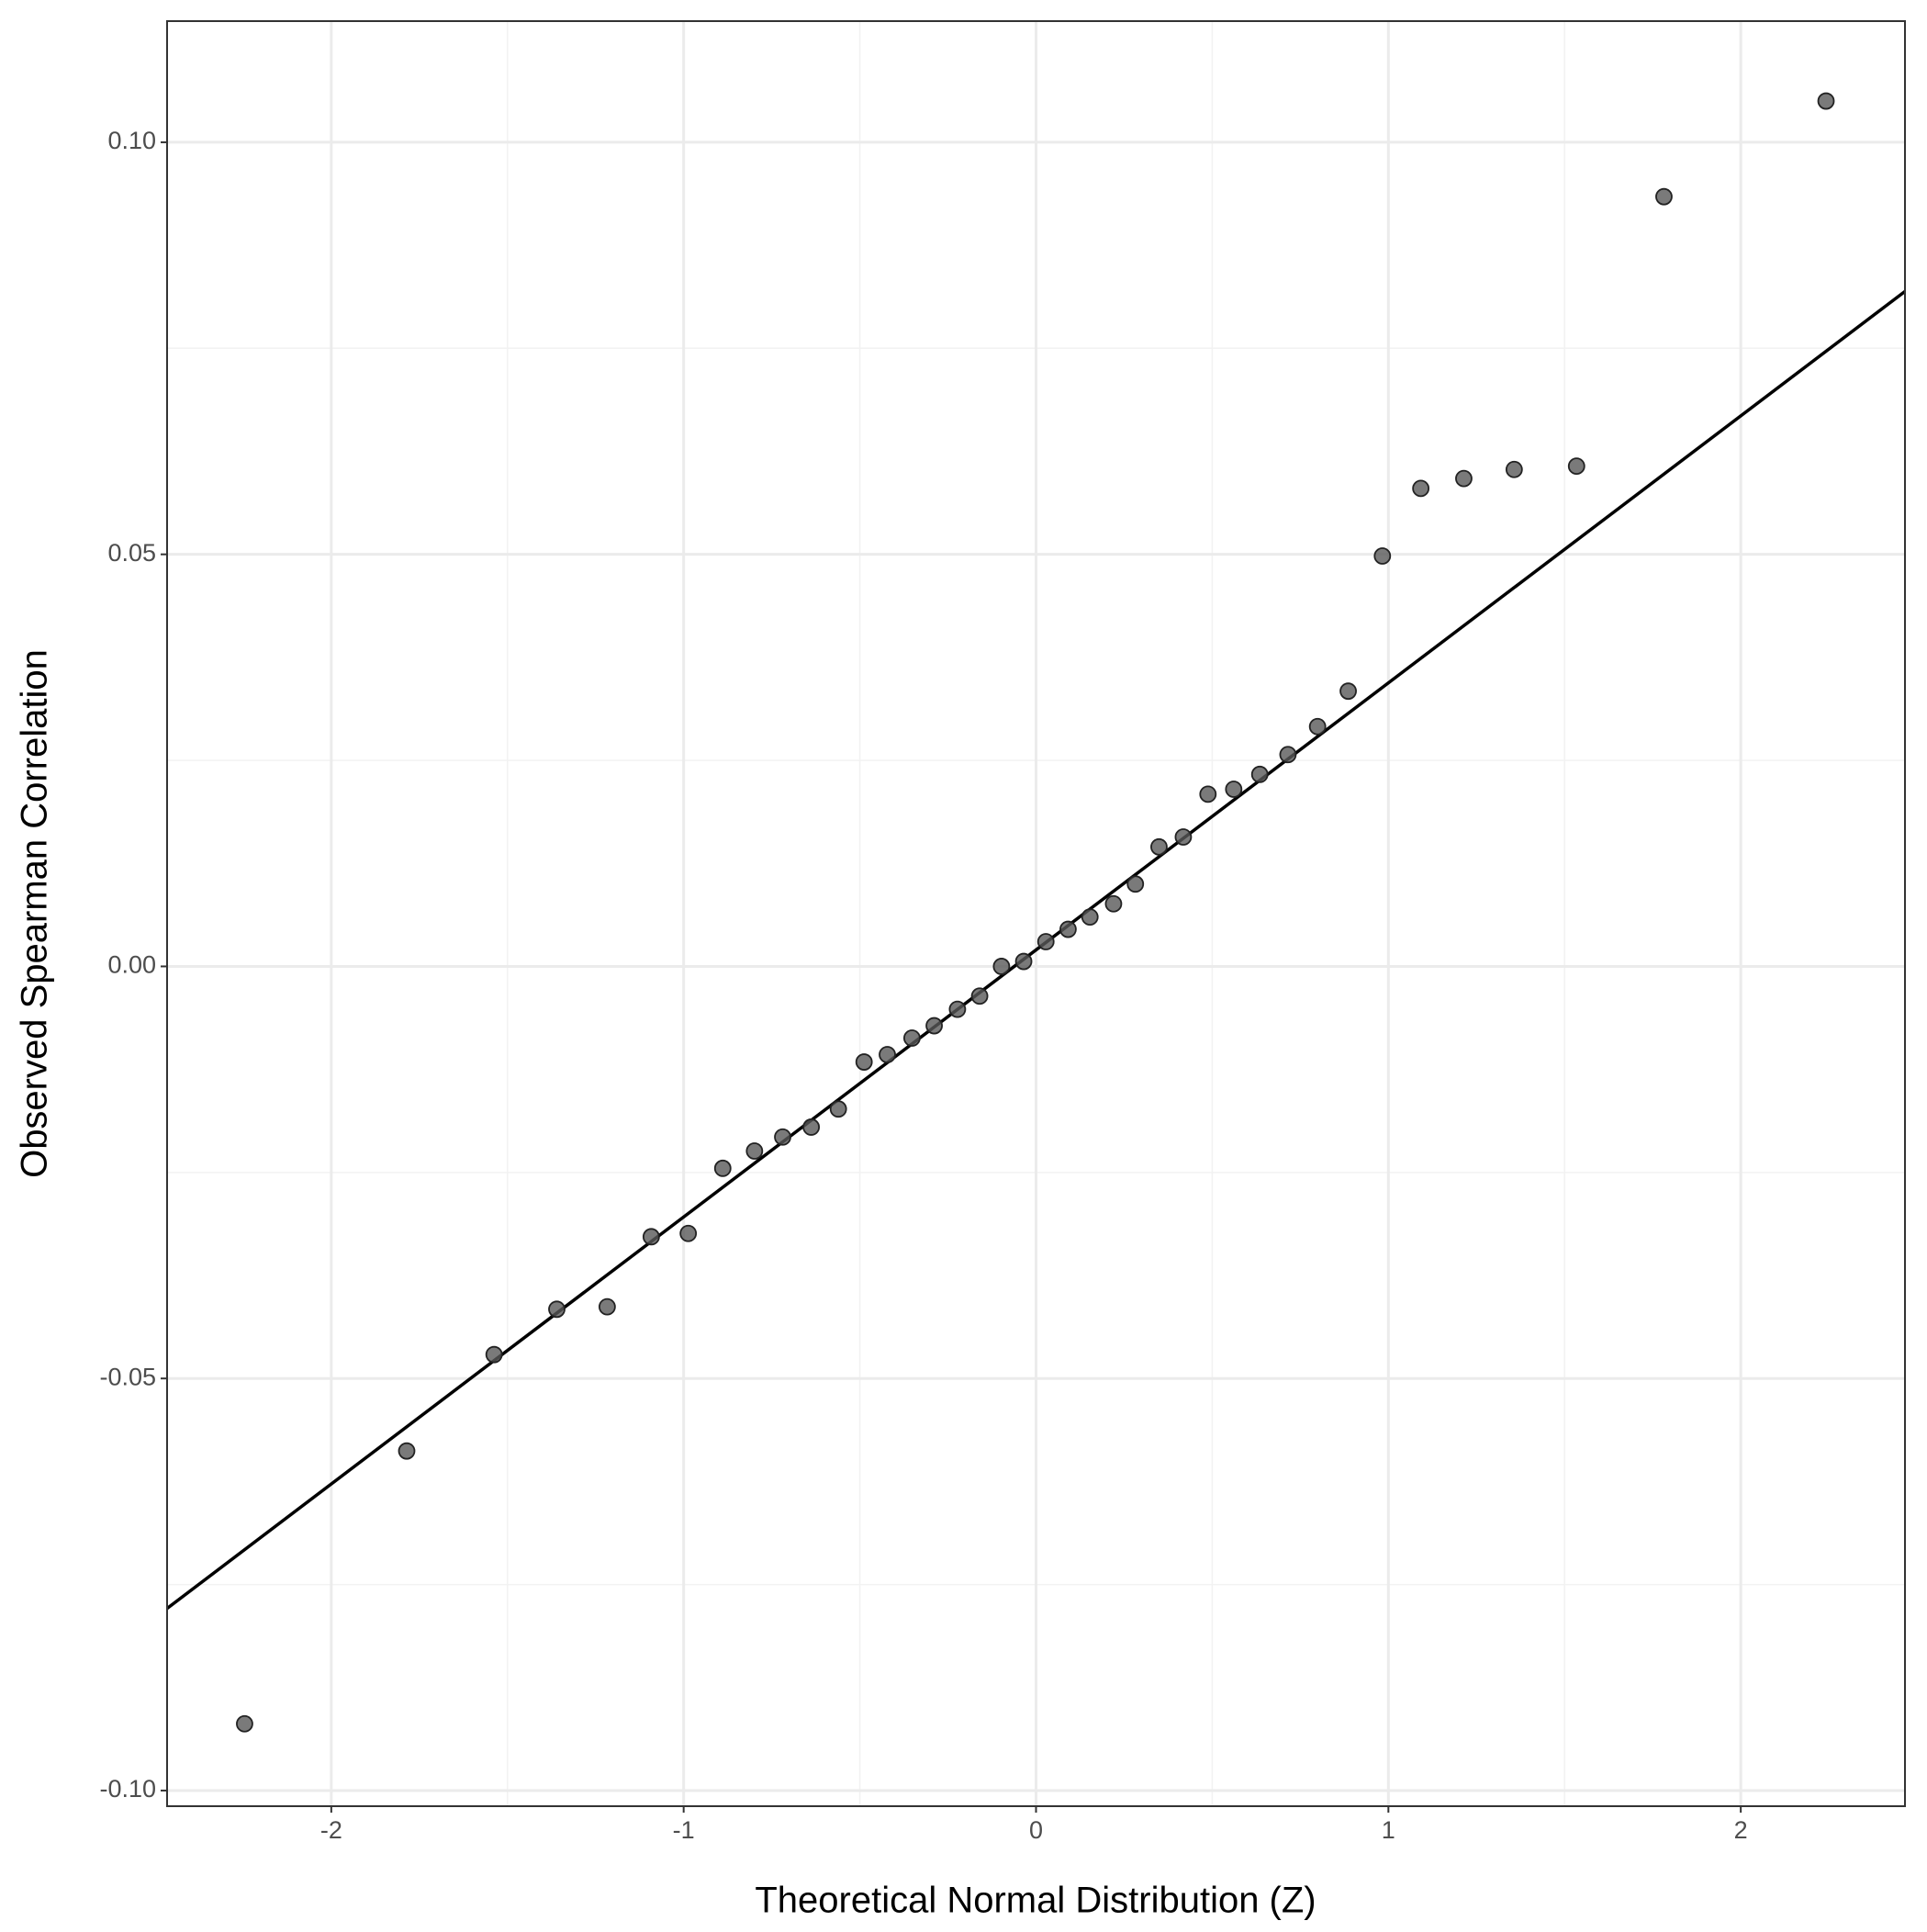 The width and height of the screenshot is (1927, 1932). Describe the element at coordinates (35, 913) in the screenshot. I see `y-axis-title: Observed Spearman Correlation` at that location.